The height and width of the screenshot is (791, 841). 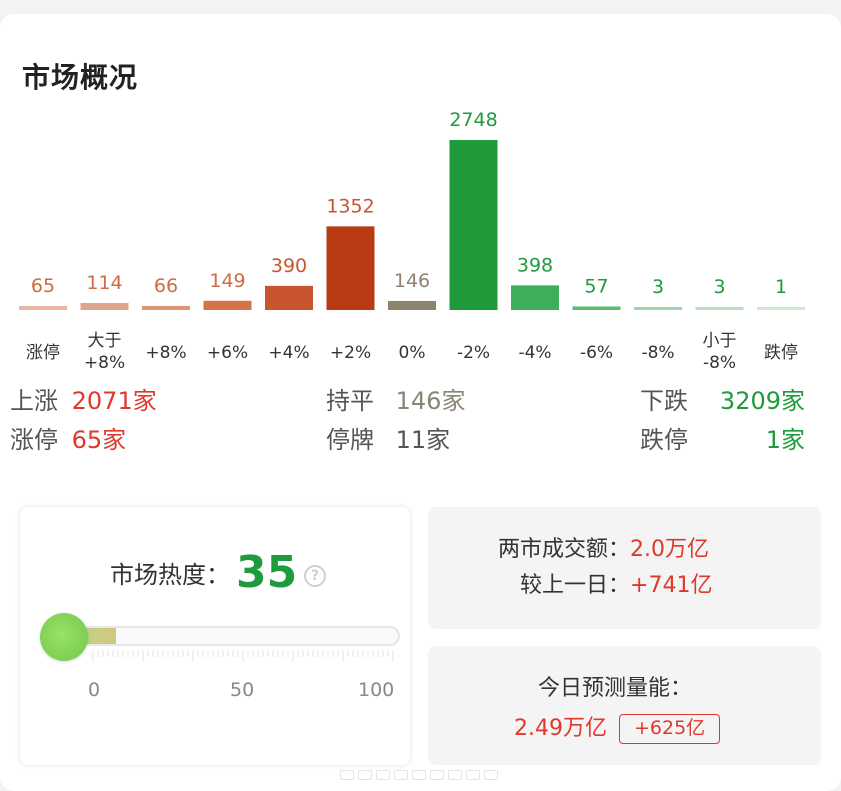 I want to click on stat-limit-down: 跌停 1家, so click(x=722, y=440).